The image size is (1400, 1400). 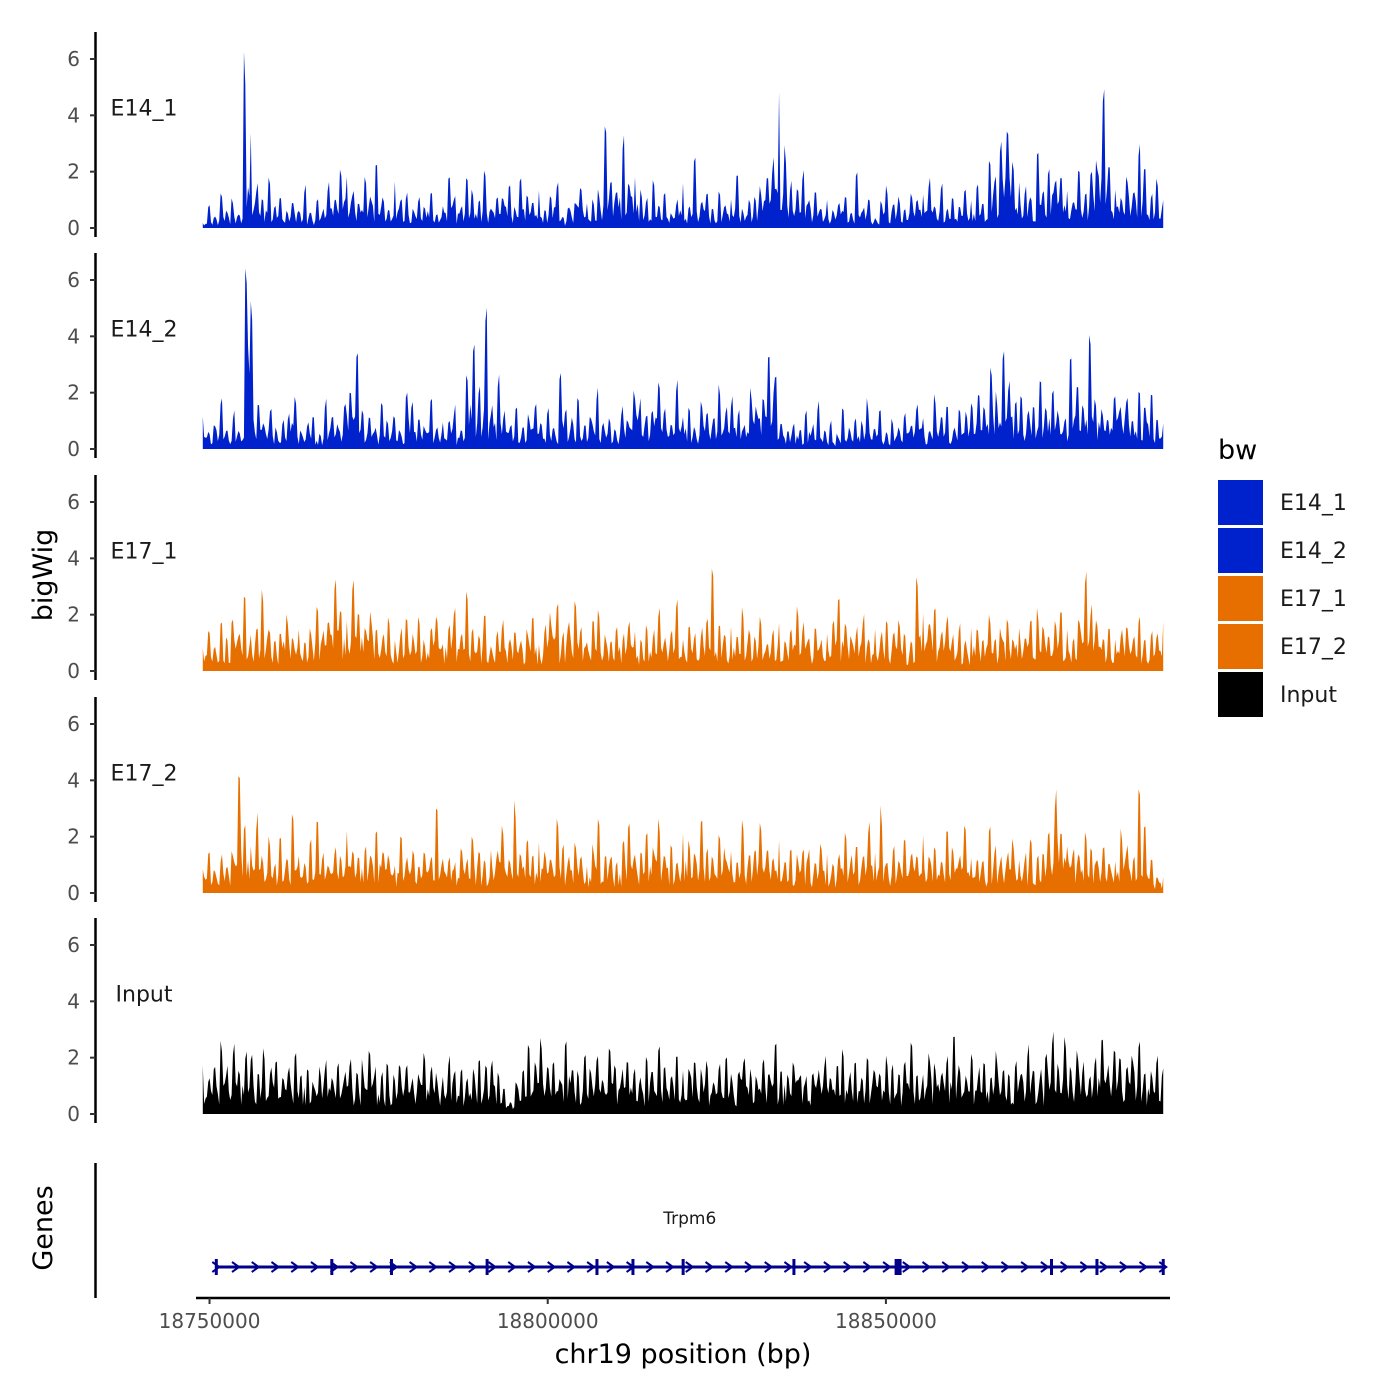 I want to click on gene-label-trpm6: Trpm6, so click(x=689, y=1219).